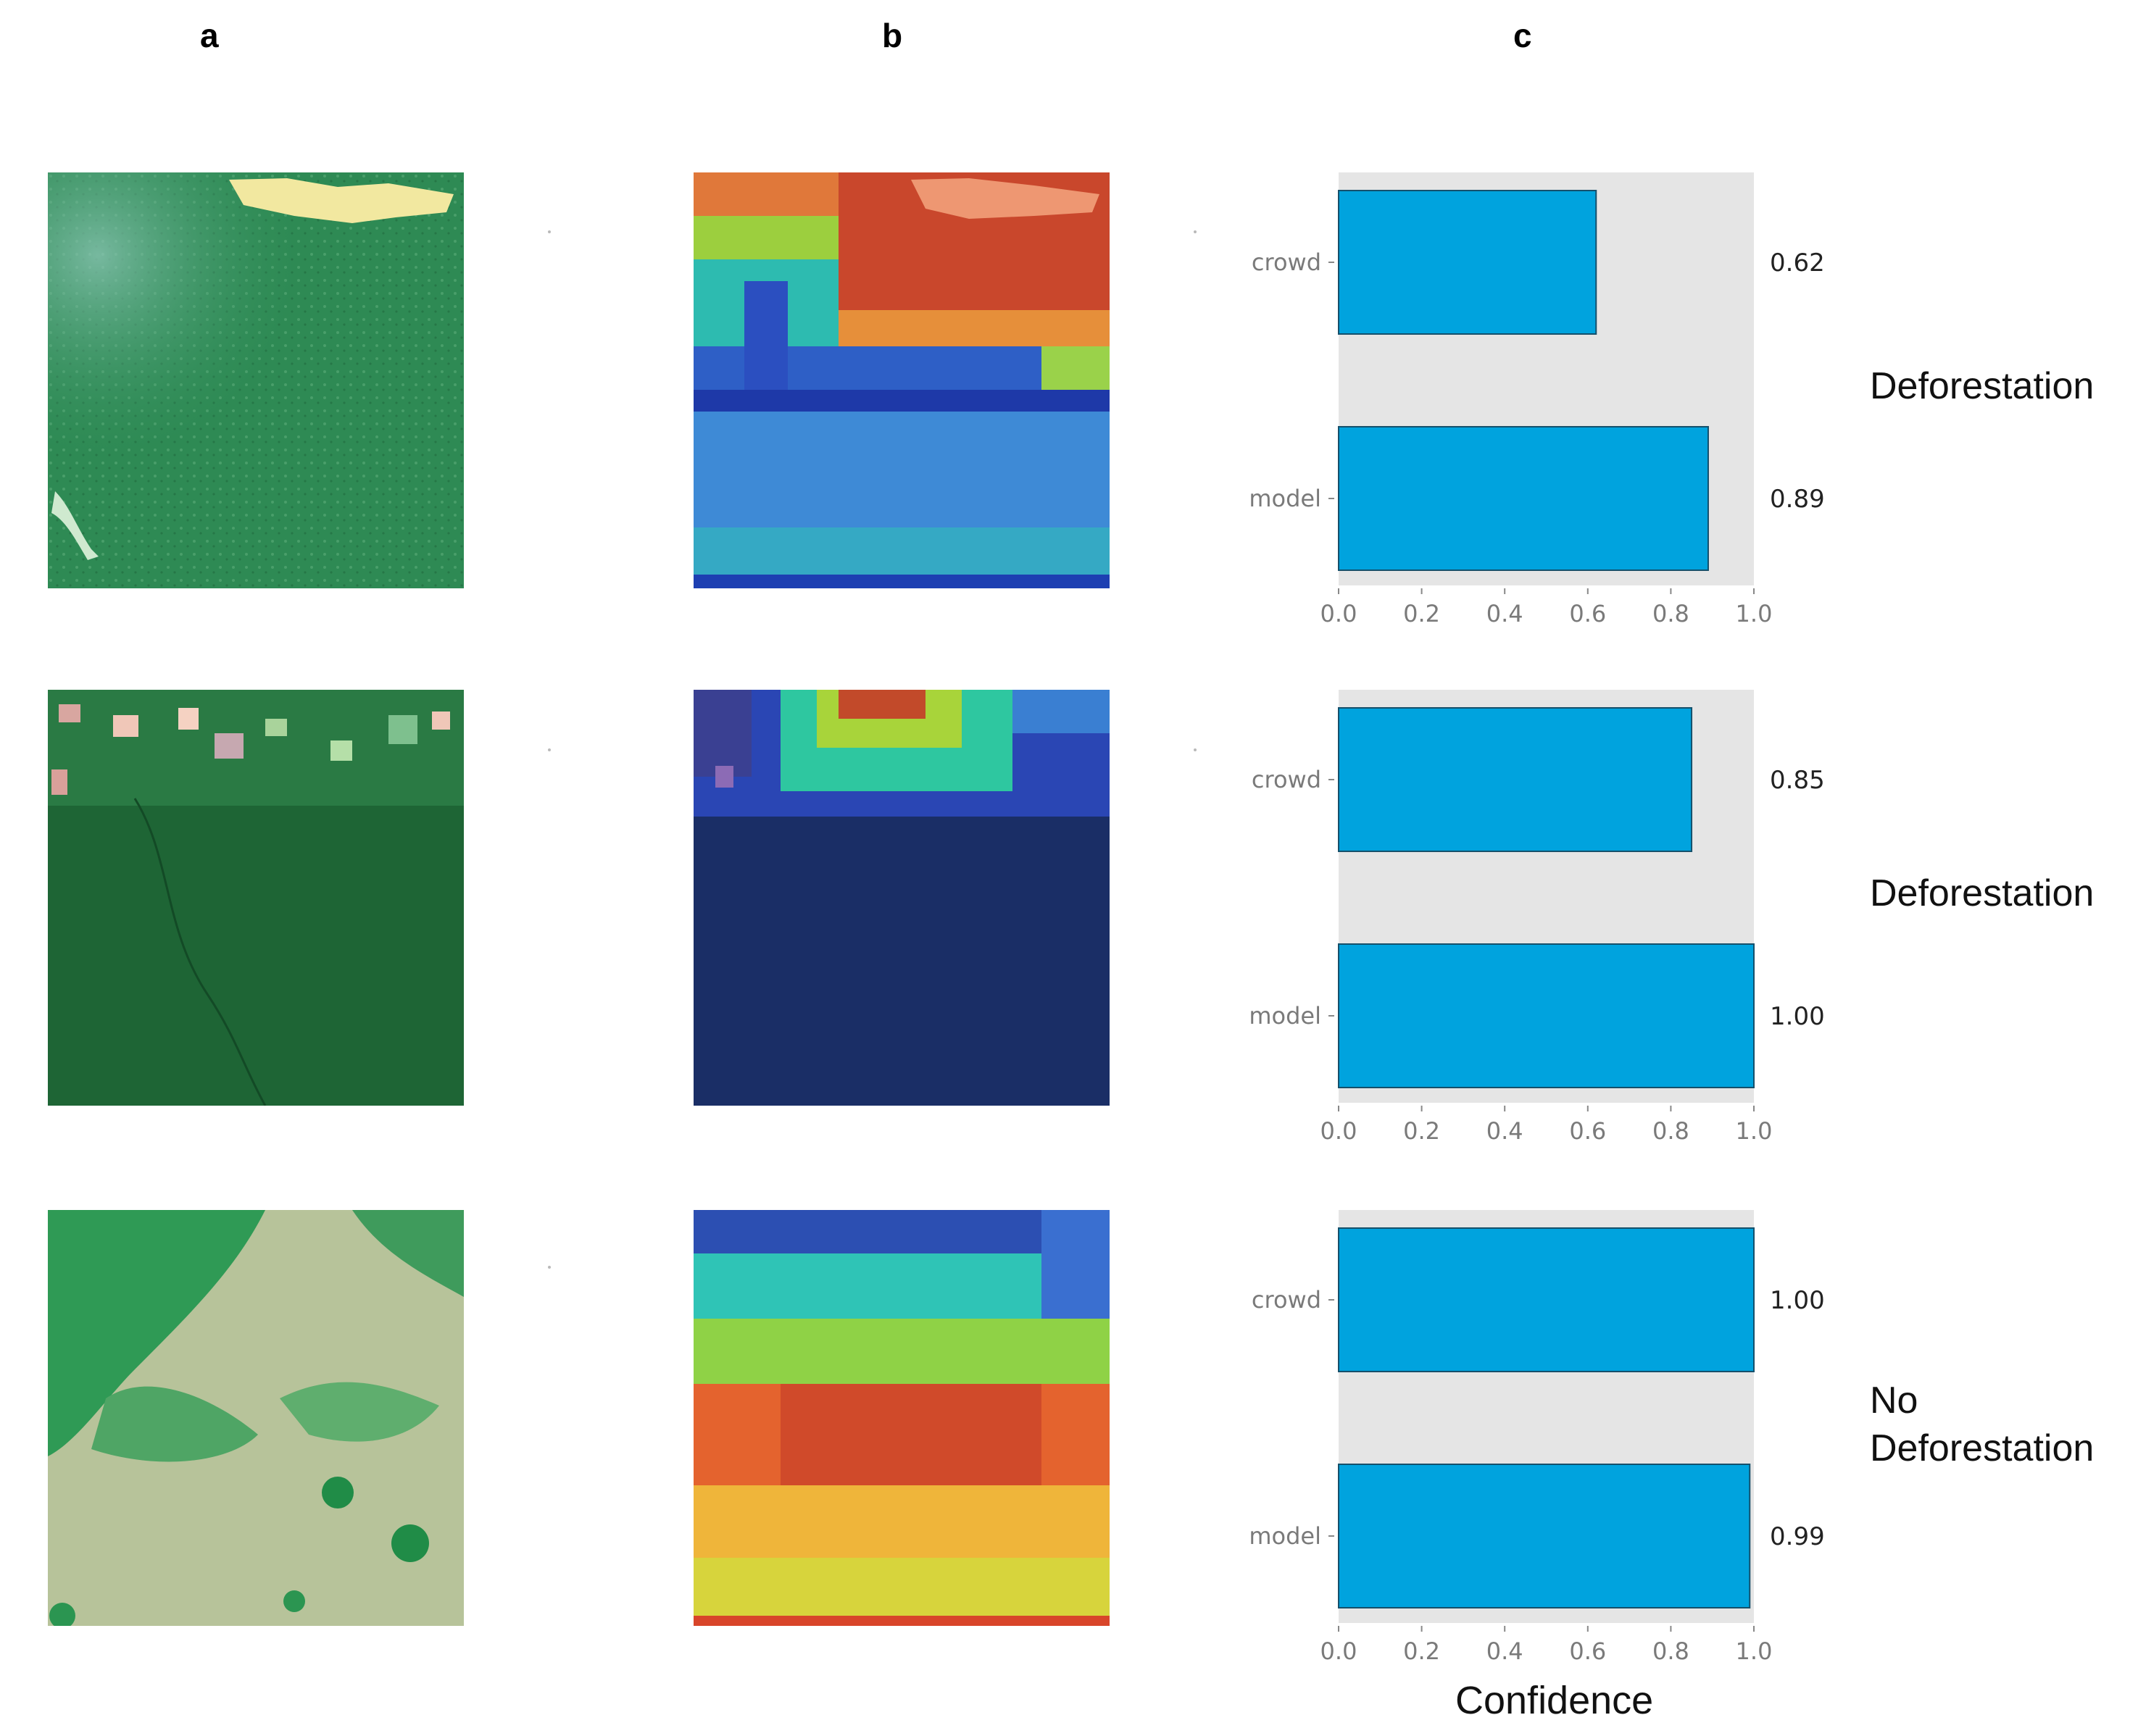  What do you see at coordinates (1587, 1651) in the screenshot?
I see `chart-3-xtick-label: 0.6` at bounding box center [1587, 1651].